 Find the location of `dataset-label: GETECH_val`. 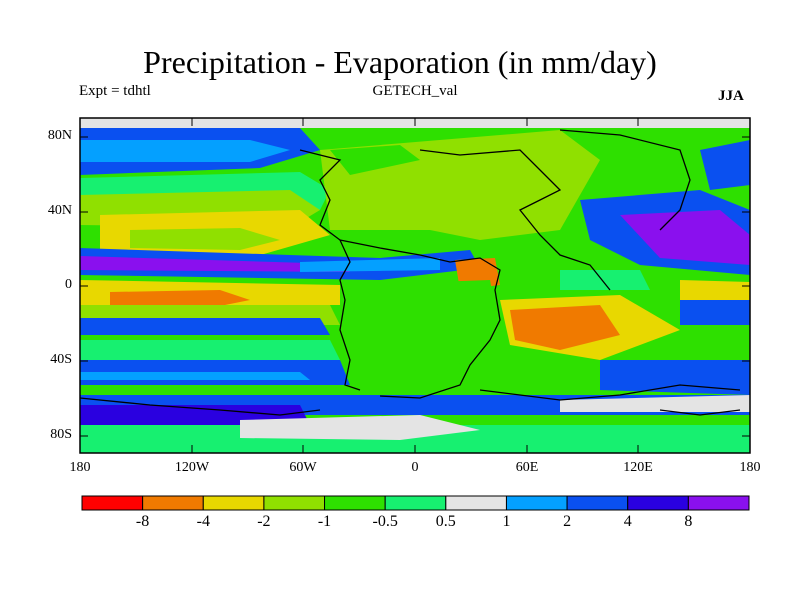

dataset-label: GETECH_val is located at coordinates (415, 91).